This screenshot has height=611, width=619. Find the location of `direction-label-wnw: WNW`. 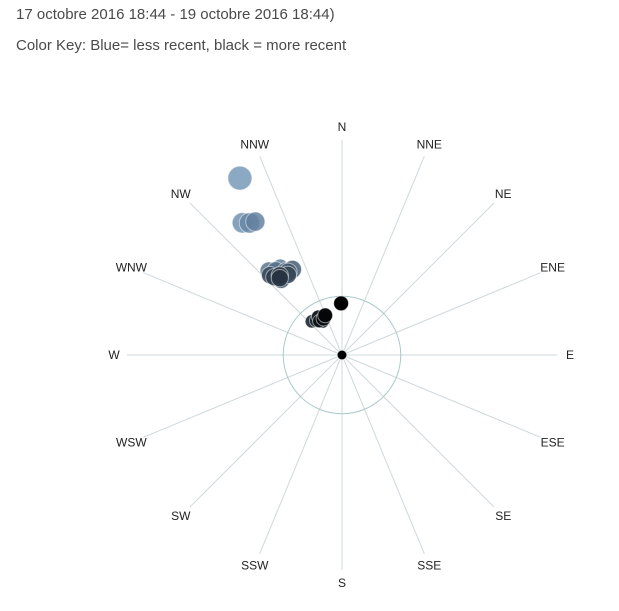

direction-label-wnw: WNW is located at coordinates (132, 268).